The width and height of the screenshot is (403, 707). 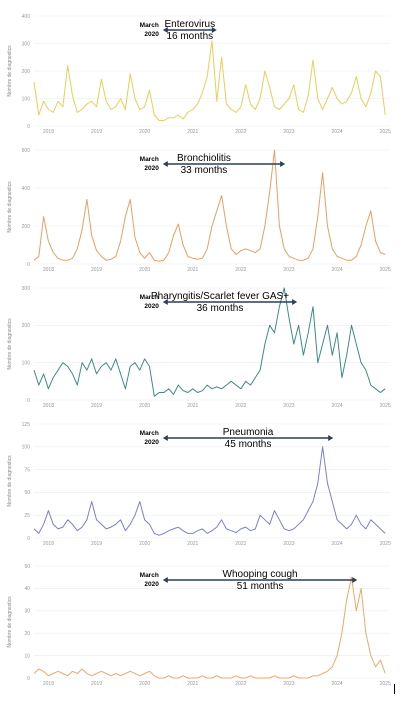 What do you see at coordinates (190, 24) in the screenshot?
I see `disease-title: Enterovirus` at bounding box center [190, 24].